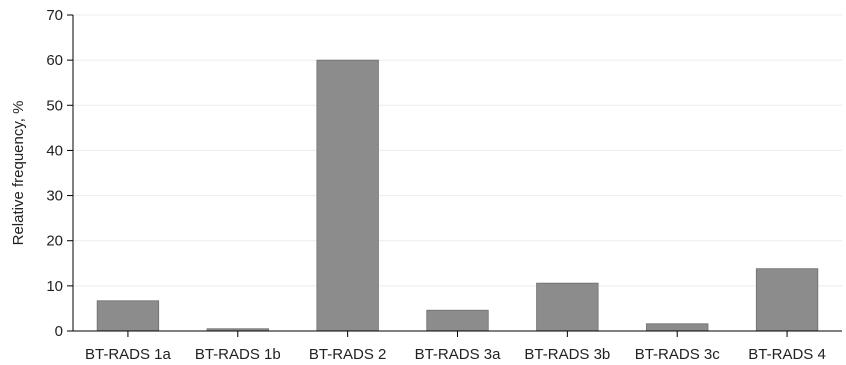 The height and width of the screenshot is (365, 846). Describe the element at coordinates (348, 354) in the screenshot. I see `x-tick-label: BT-RADS 2` at that location.